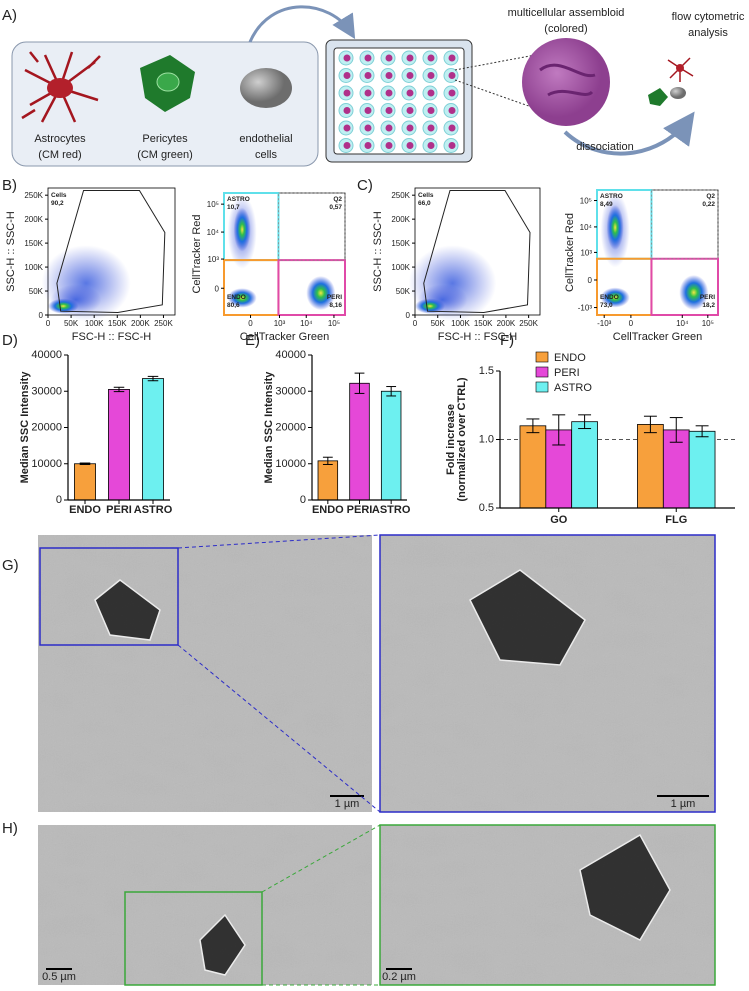 This screenshot has height=991, width=749. What do you see at coordinates (117, 323) in the screenshot?
I see `x-tick-label: 150K` at bounding box center [117, 323].